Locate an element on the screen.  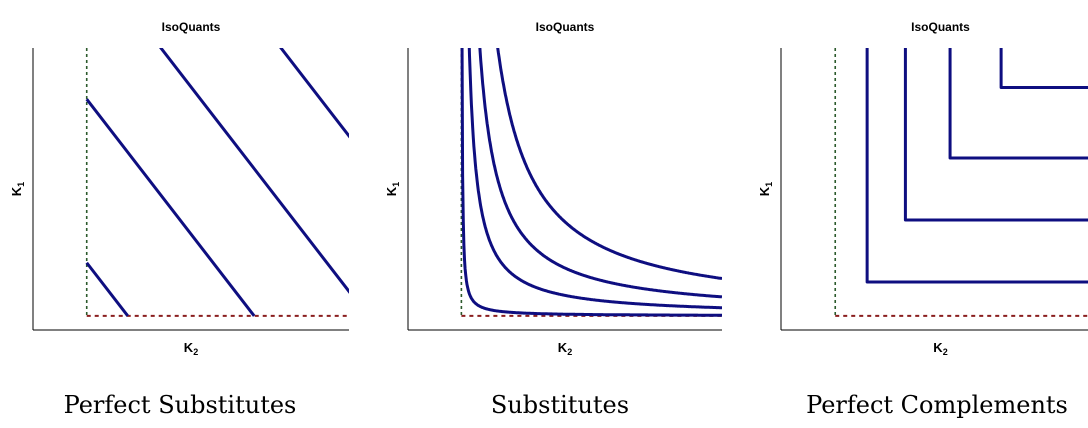
panel-caption: Substitutes is located at coordinates (560, 405).